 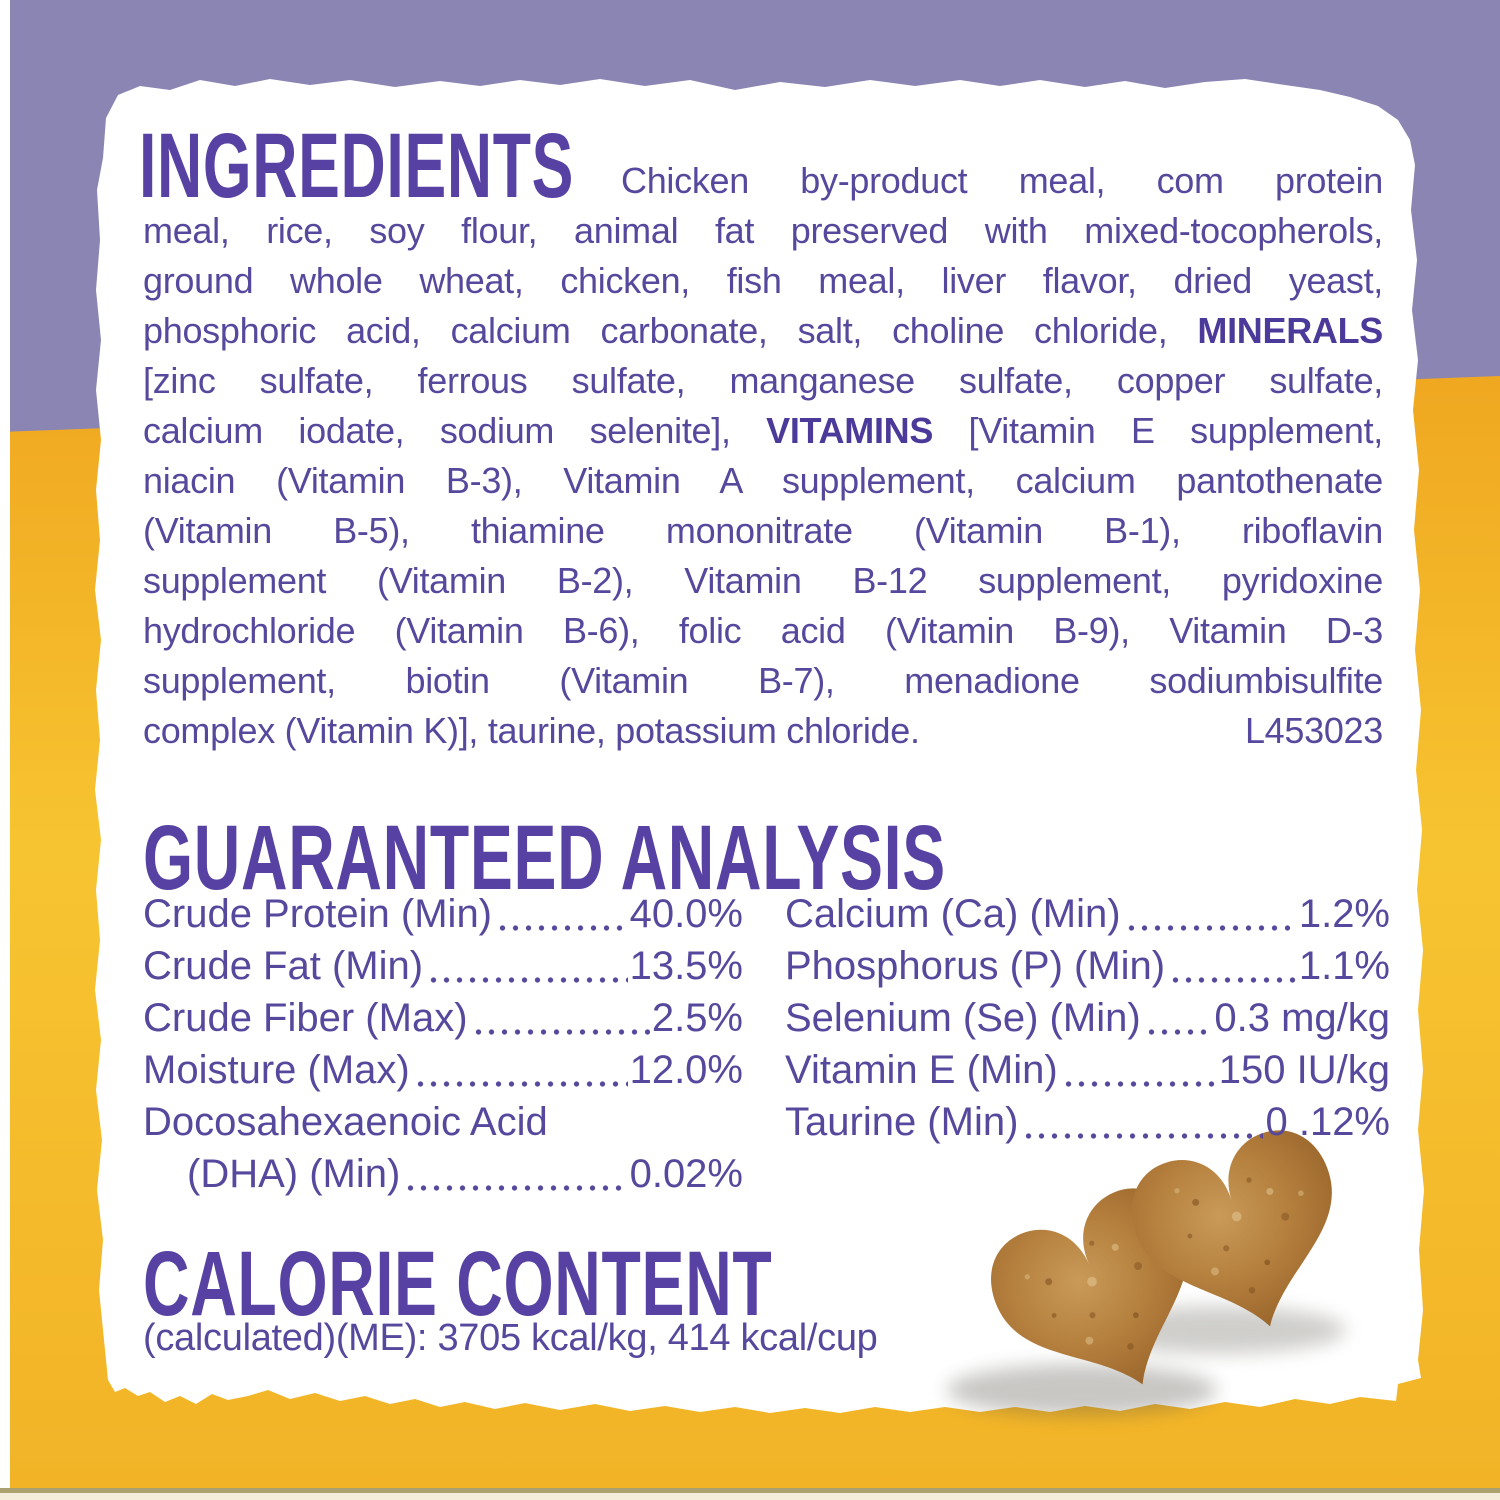 I want to click on analysis-value: 0 .12%, so click(x=1327, y=1122).